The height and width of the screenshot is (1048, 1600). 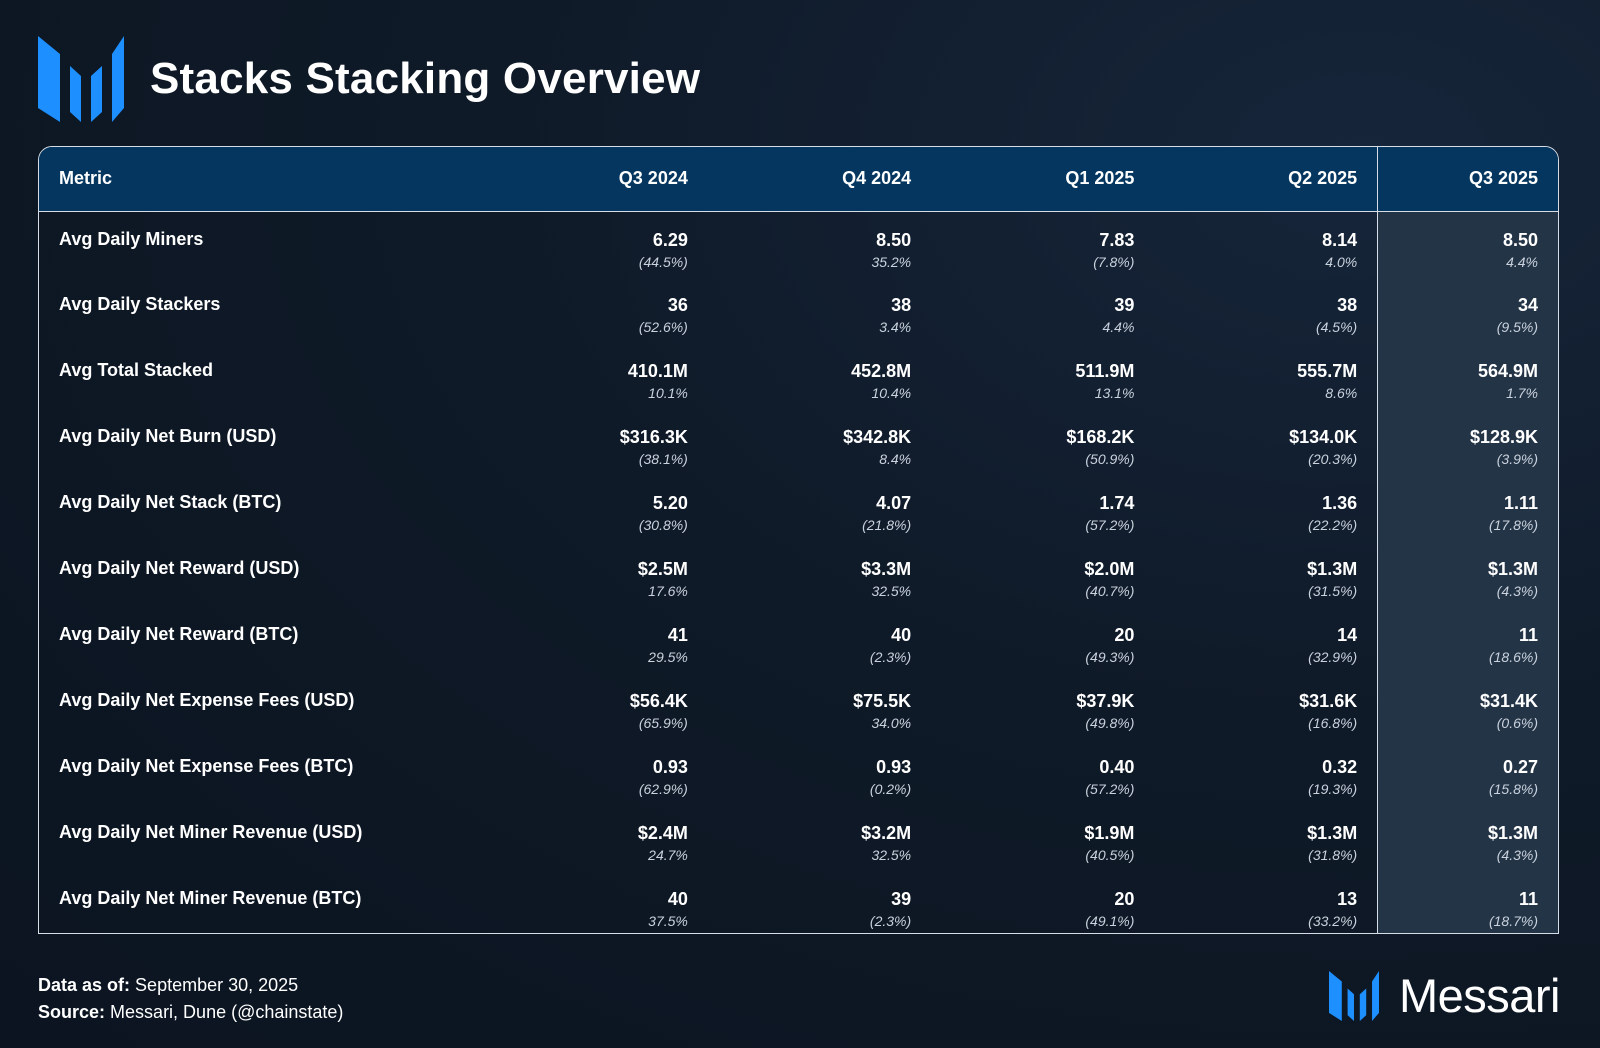 I want to click on table-cell: $2.5M 17.6%, so click(x=596, y=574).